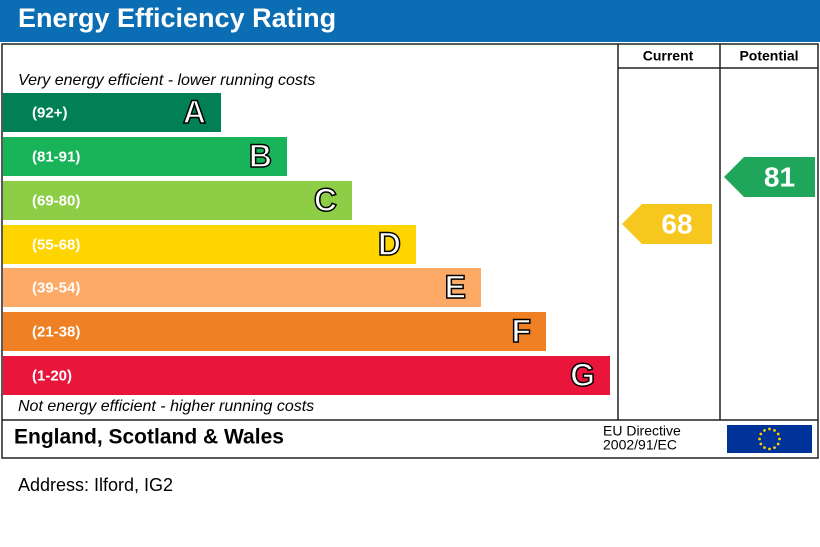 The width and height of the screenshot is (820, 547). What do you see at coordinates (455, 287) in the screenshot?
I see `band-letter: E` at bounding box center [455, 287].